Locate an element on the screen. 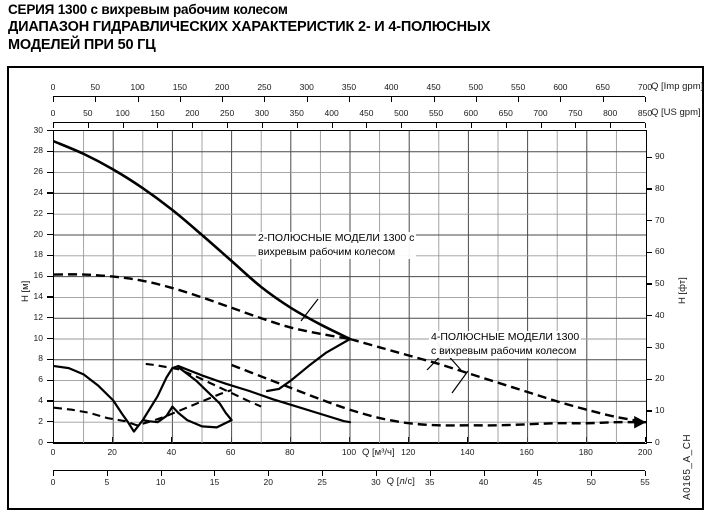  axis-tick-label: 450 is located at coordinates (366, 113).